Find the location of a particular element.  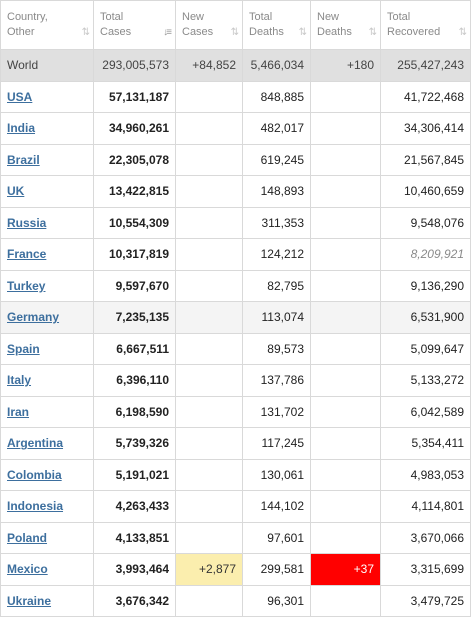

country-link: Argentina is located at coordinates (35, 443).